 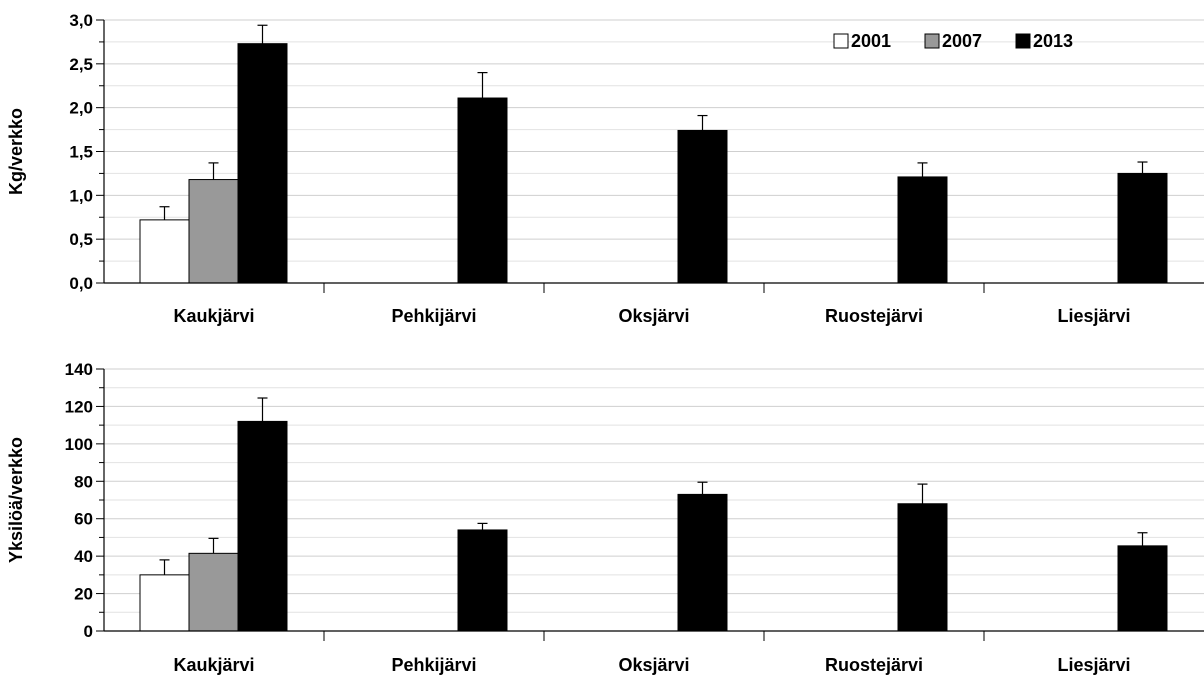 I want to click on y-axis-title: Kg/verkko, so click(x=16, y=151).